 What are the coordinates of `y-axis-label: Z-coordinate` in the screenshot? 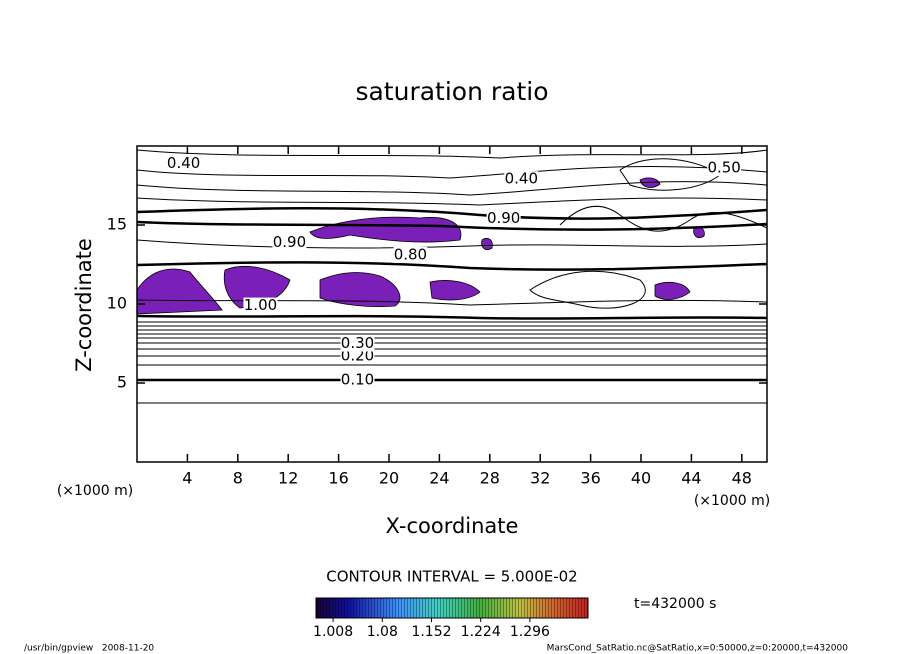 It's located at (84, 305).